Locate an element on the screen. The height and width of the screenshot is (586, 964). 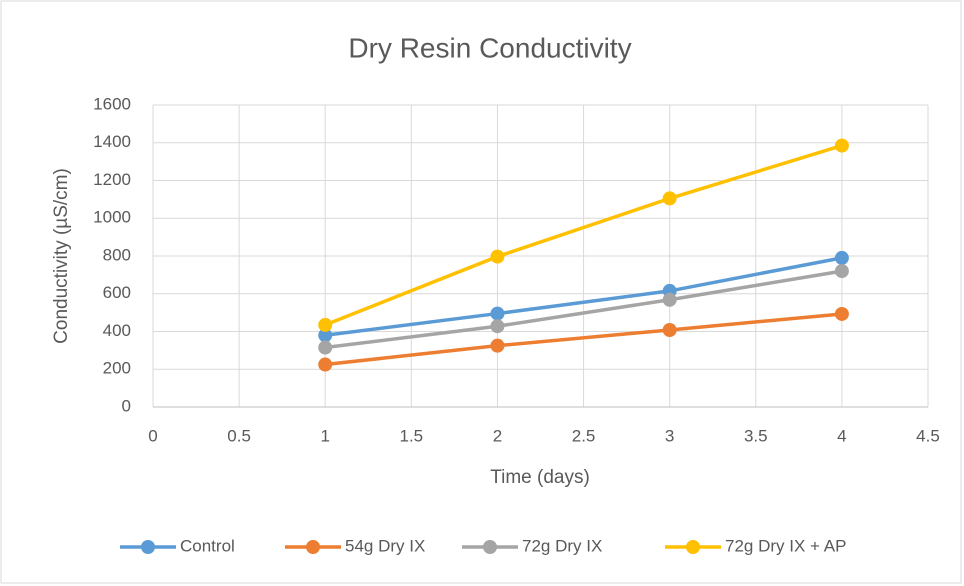
x-tick-label: 4 is located at coordinates (841, 435).